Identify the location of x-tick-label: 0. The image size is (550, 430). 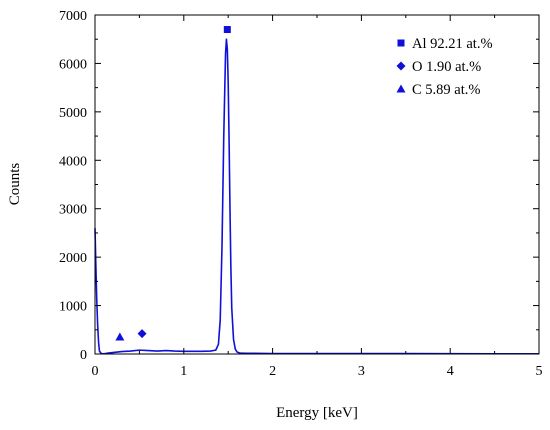
(95, 371).